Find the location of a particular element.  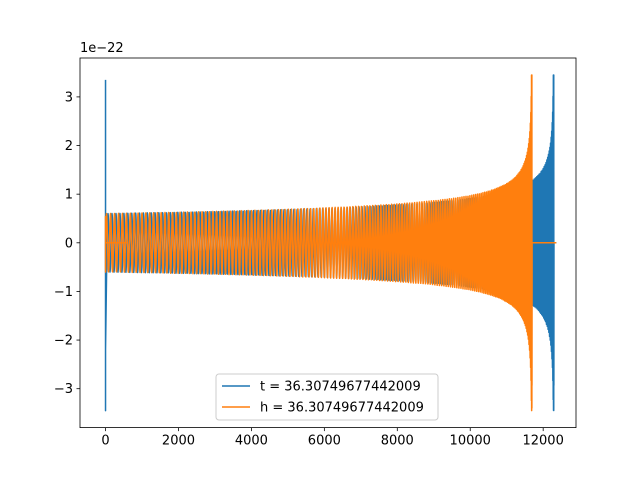

legend-label-2: h = 36.30749677442009 is located at coordinates (342, 408).